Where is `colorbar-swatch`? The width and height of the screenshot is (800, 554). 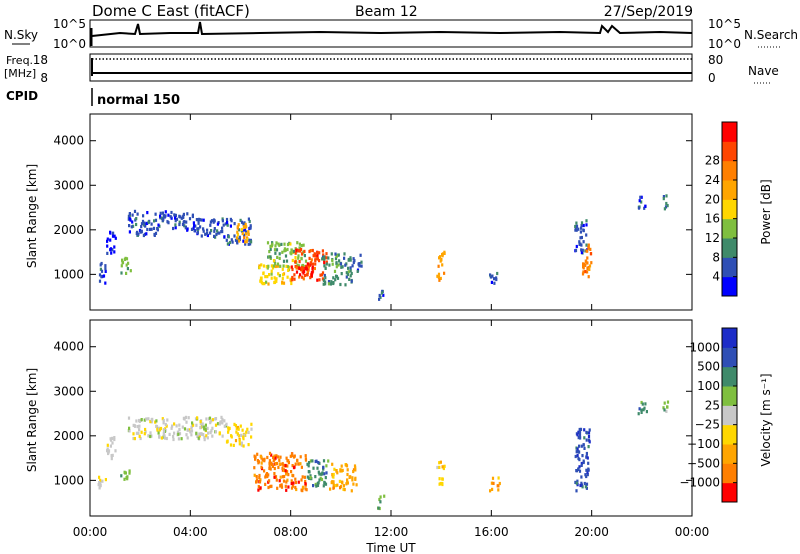
colorbar-swatch is located at coordinates (729, 209).